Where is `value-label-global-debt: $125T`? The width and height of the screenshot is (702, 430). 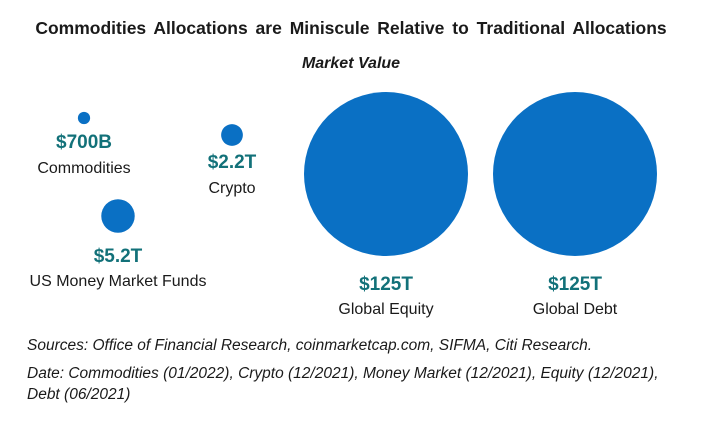
value-label-global-debt: $125T is located at coordinates (575, 284).